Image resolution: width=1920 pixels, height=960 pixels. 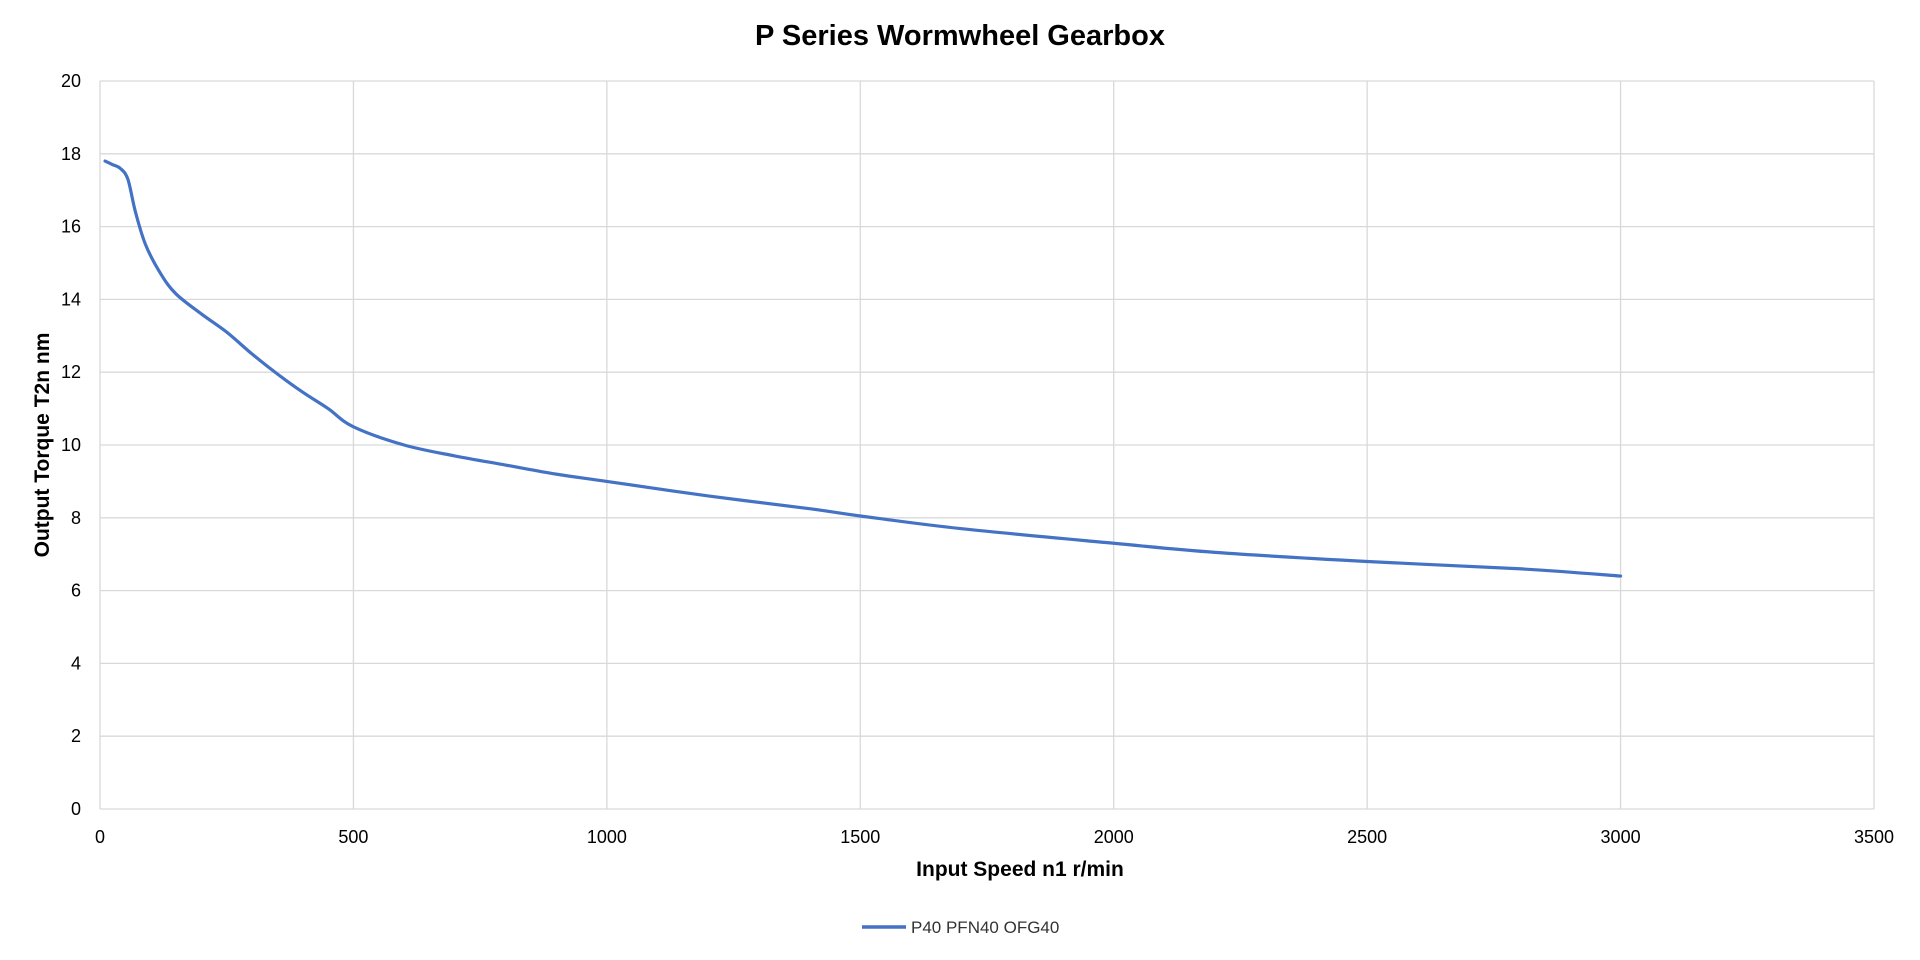 I want to click on x-tick-label: 3500, so click(x=1874, y=837).